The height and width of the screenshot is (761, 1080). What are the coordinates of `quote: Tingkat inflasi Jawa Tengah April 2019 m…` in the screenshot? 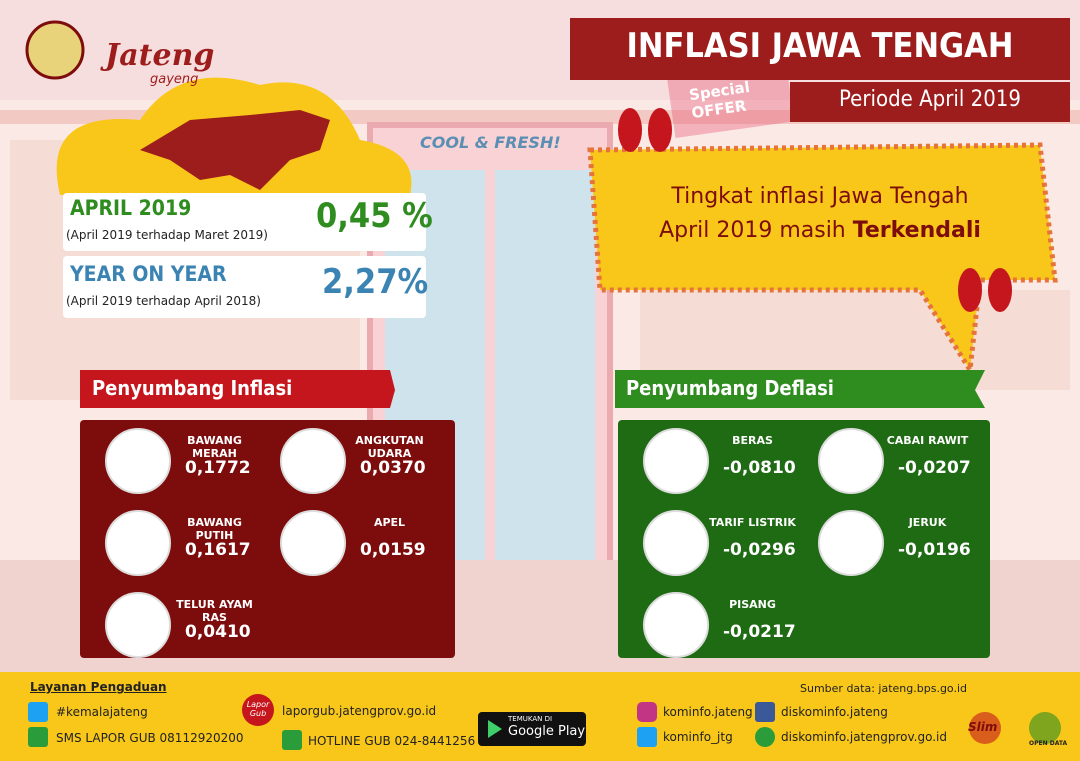 It's located at (820, 214).